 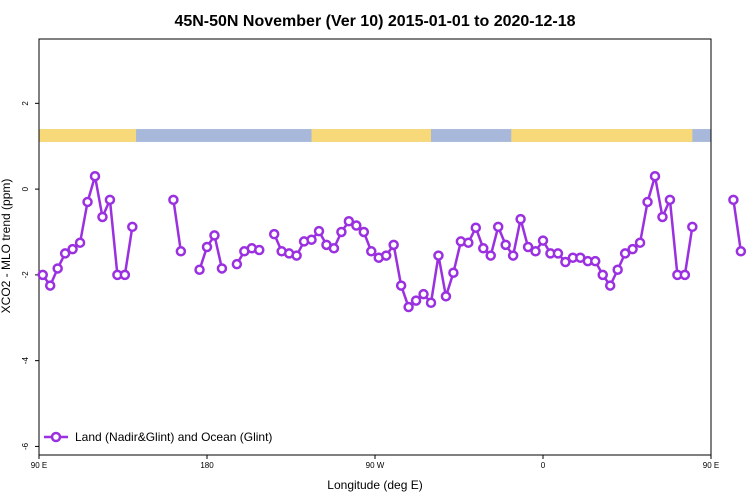 I want to click on y-axis-label: XCO2 - MLO trend (ppm), so click(x=6, y=246).